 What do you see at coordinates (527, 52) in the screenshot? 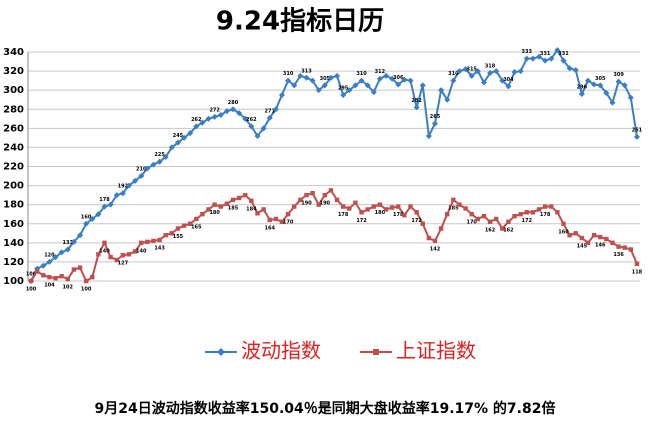
I see `value-label: 333` at bounding box center [527, 52].